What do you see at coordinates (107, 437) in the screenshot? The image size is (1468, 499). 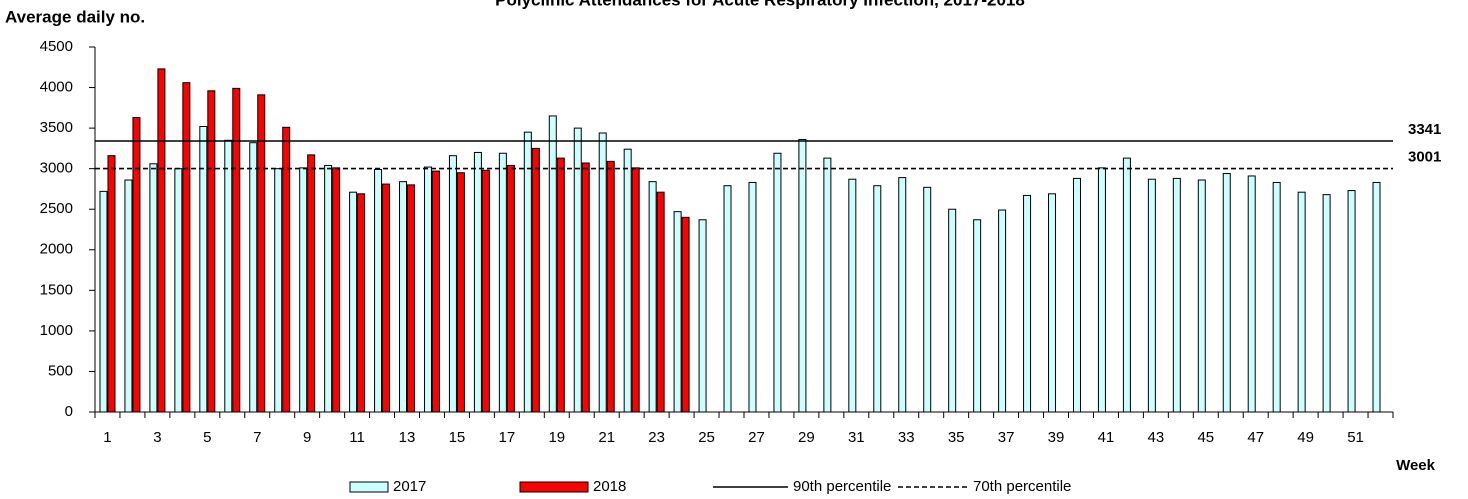 I see `x-tick-label: 1` at bounding box center [107, 437].